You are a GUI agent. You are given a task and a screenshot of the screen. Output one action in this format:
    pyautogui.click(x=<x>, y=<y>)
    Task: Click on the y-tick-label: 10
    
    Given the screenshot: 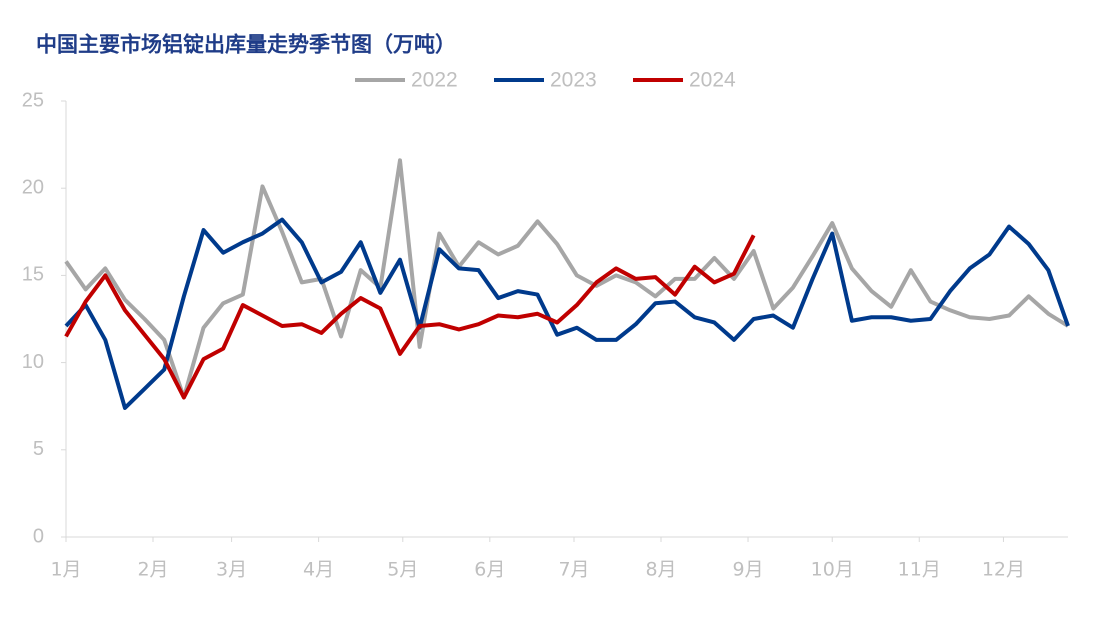 What is the action you would take?
    pyautogui.click(x=33, y=362)
    